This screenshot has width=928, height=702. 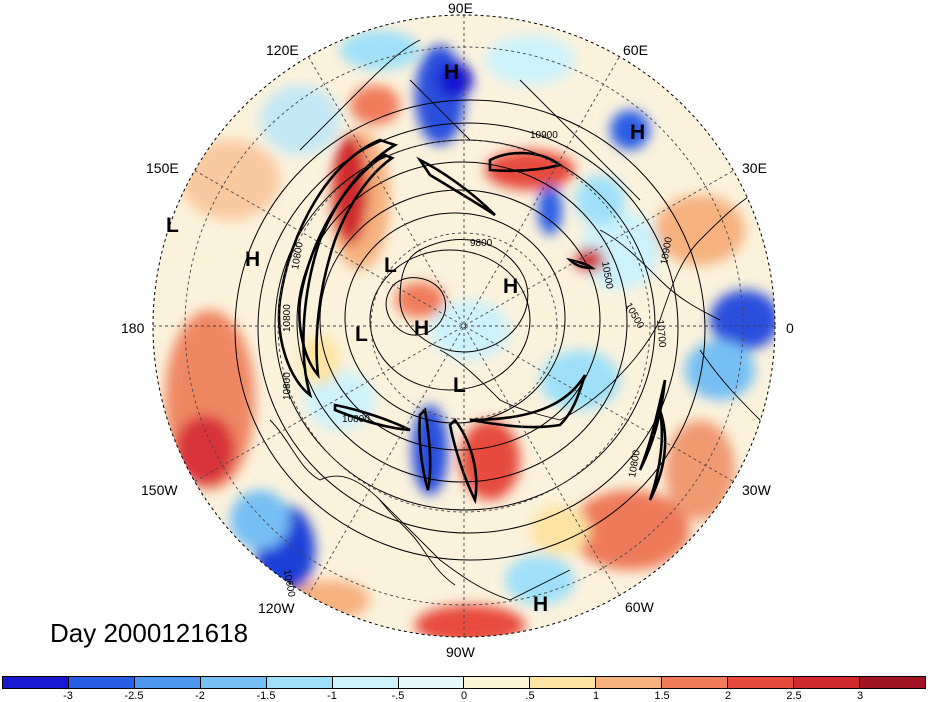 What do you see at coordinates (266, 696) in the screenshot?
I see `colorbar-tick-label: -1.5` at bounding box center [266, 696].